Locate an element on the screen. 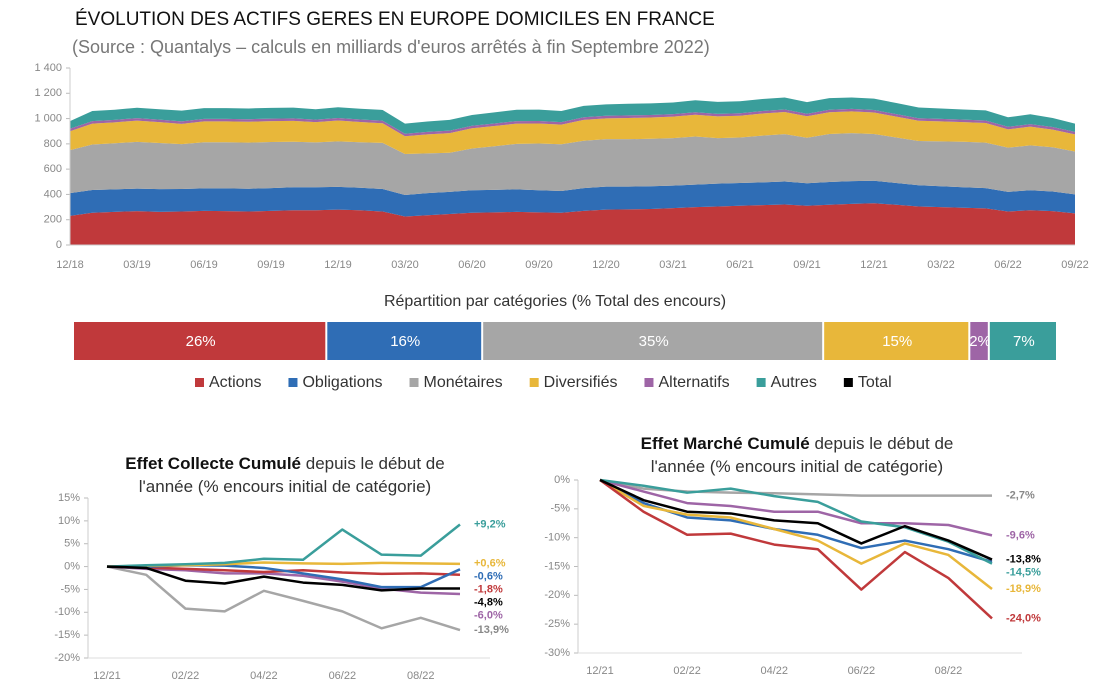 This screenshot has height=688, width=1103. bar-label: 2% is located at coordinates (980, 341).